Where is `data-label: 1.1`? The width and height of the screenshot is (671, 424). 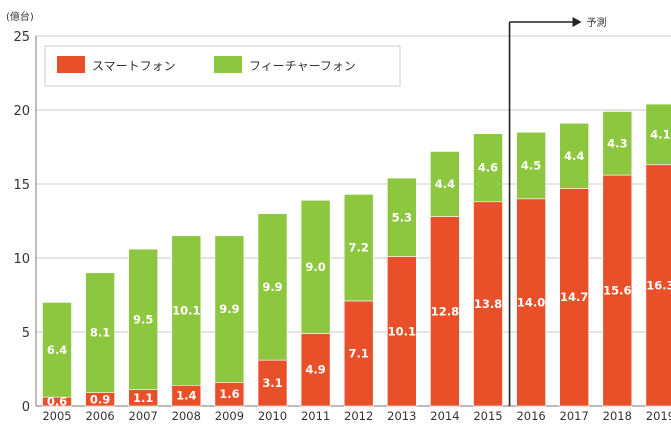 data-label: 1.1 is located at coordinates (143, 398).